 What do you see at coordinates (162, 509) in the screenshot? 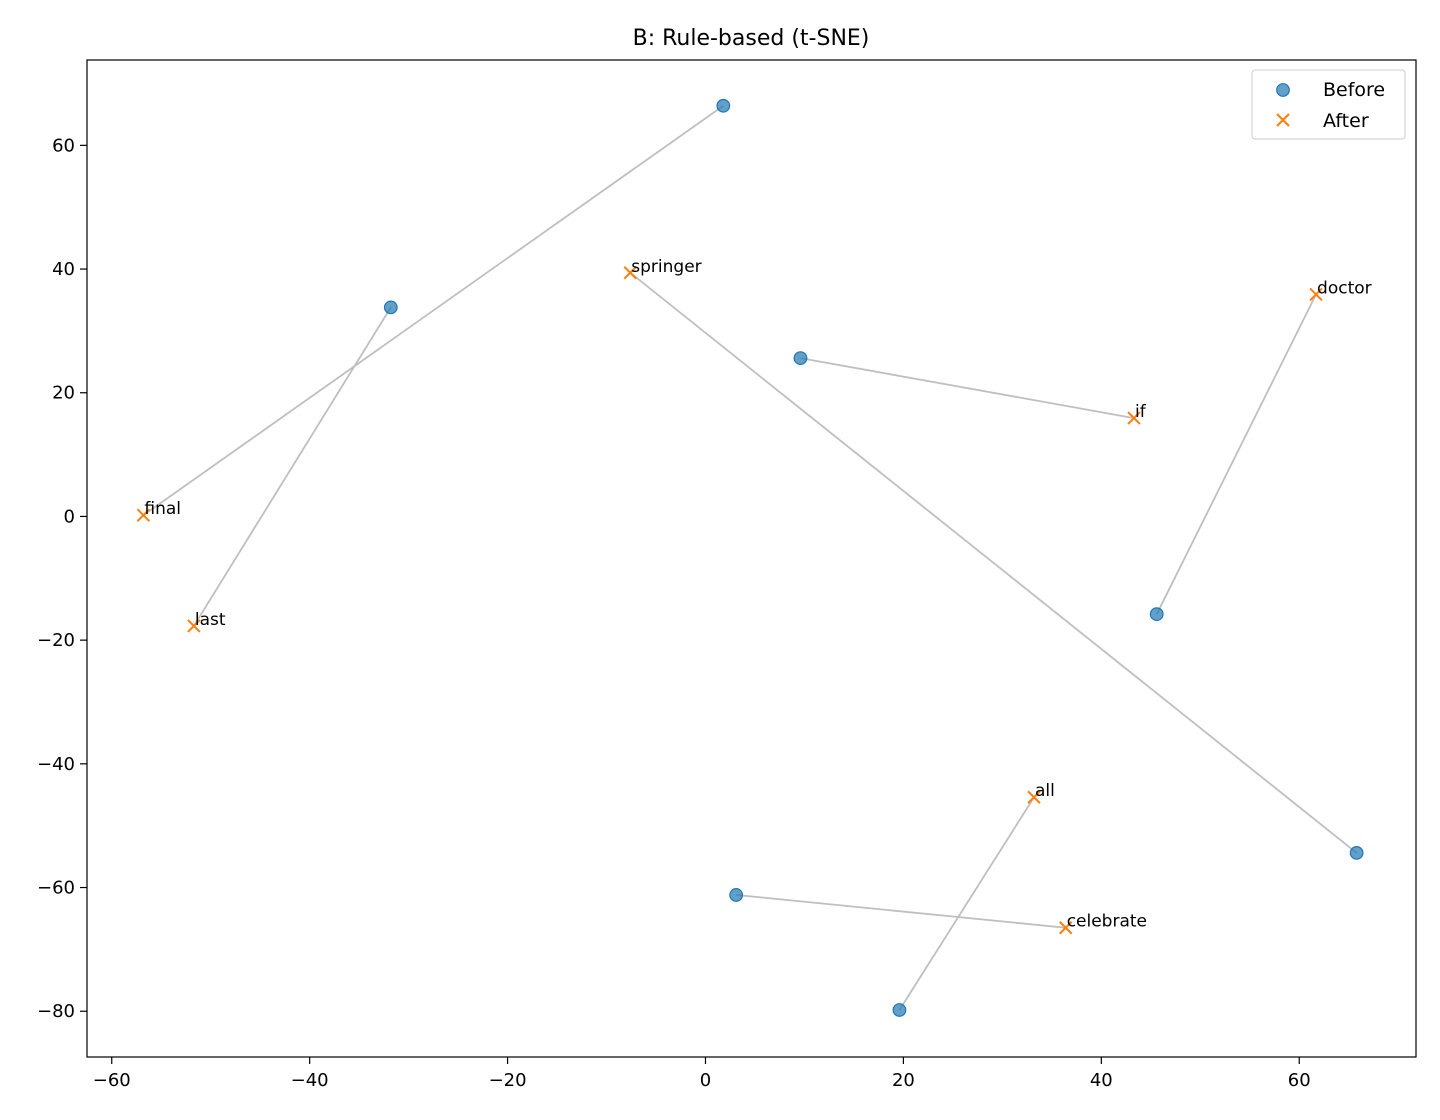
I see `point-label: final` at bounding box center [162, 509].